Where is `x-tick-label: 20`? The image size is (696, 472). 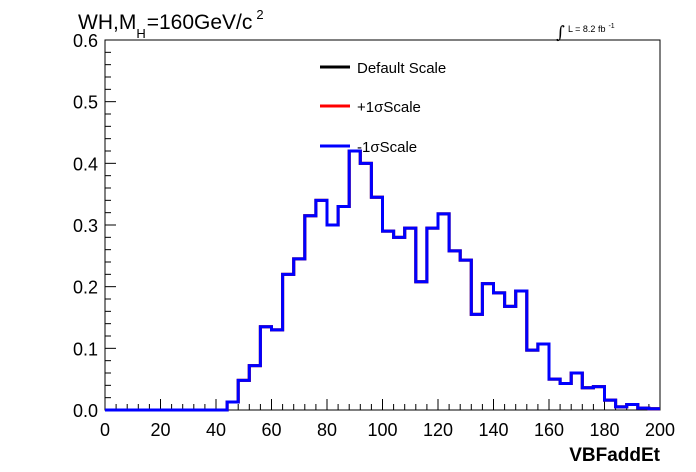 x-tick-label: 20 is located at coordinates (160, 430).